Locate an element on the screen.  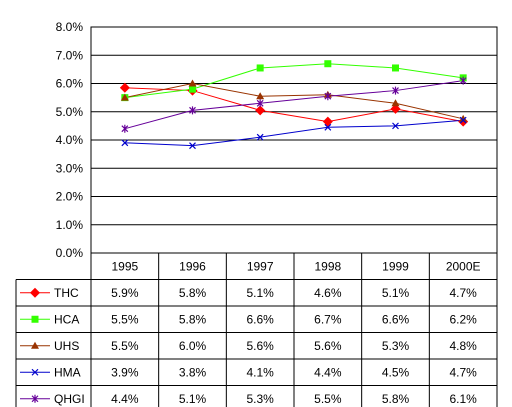
table-cell-value: 4.6% is located at coordinates (328, 293).